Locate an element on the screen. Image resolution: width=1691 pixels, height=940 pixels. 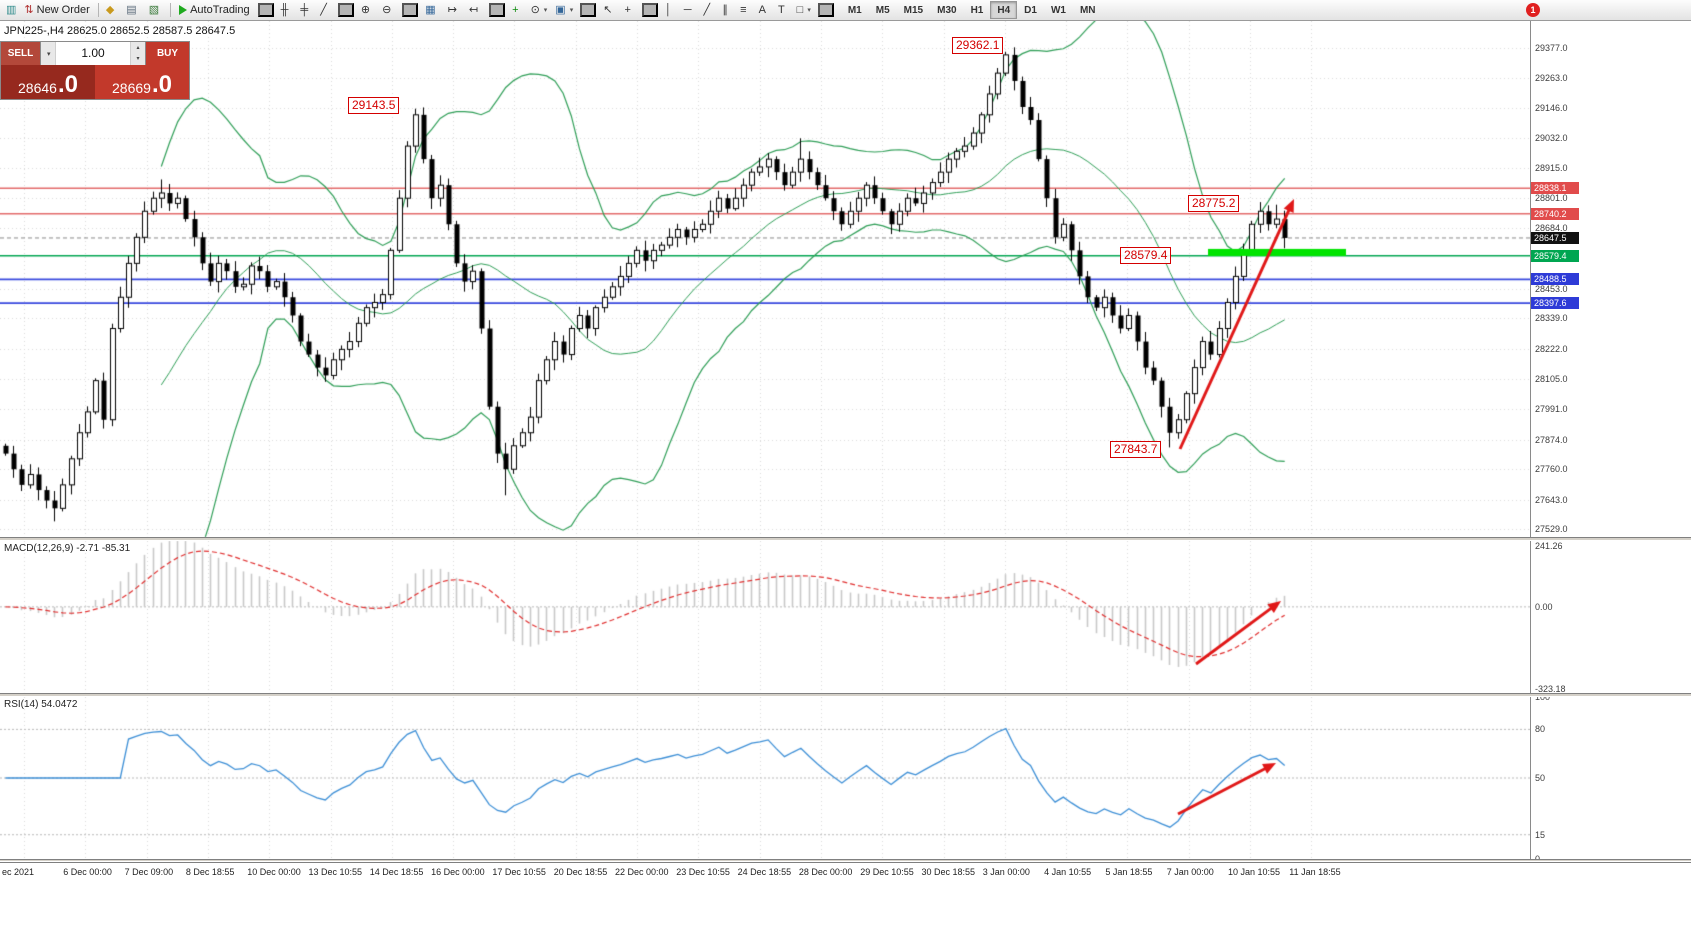
expert-advisors-icon: ◆ is located at coordinates (112, 10).